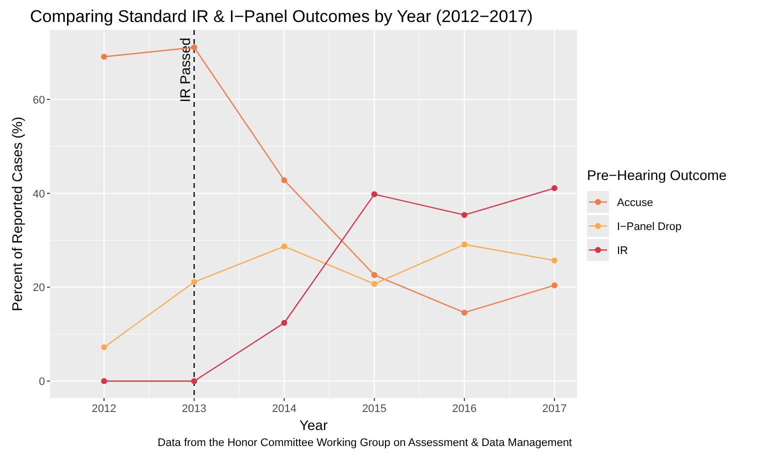 The width and height of the screenshot is (760, 454). I want to click on legend-label: Accuse, so click(635, 203).